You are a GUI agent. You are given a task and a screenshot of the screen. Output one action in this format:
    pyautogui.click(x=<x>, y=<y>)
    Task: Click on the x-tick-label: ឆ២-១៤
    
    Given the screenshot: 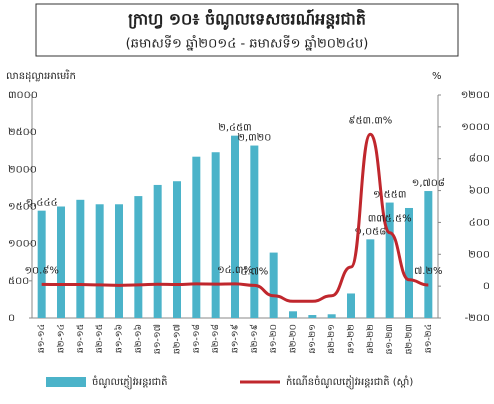 What is the action you would take?
    pyautogui.click(x=62, y=338)
    